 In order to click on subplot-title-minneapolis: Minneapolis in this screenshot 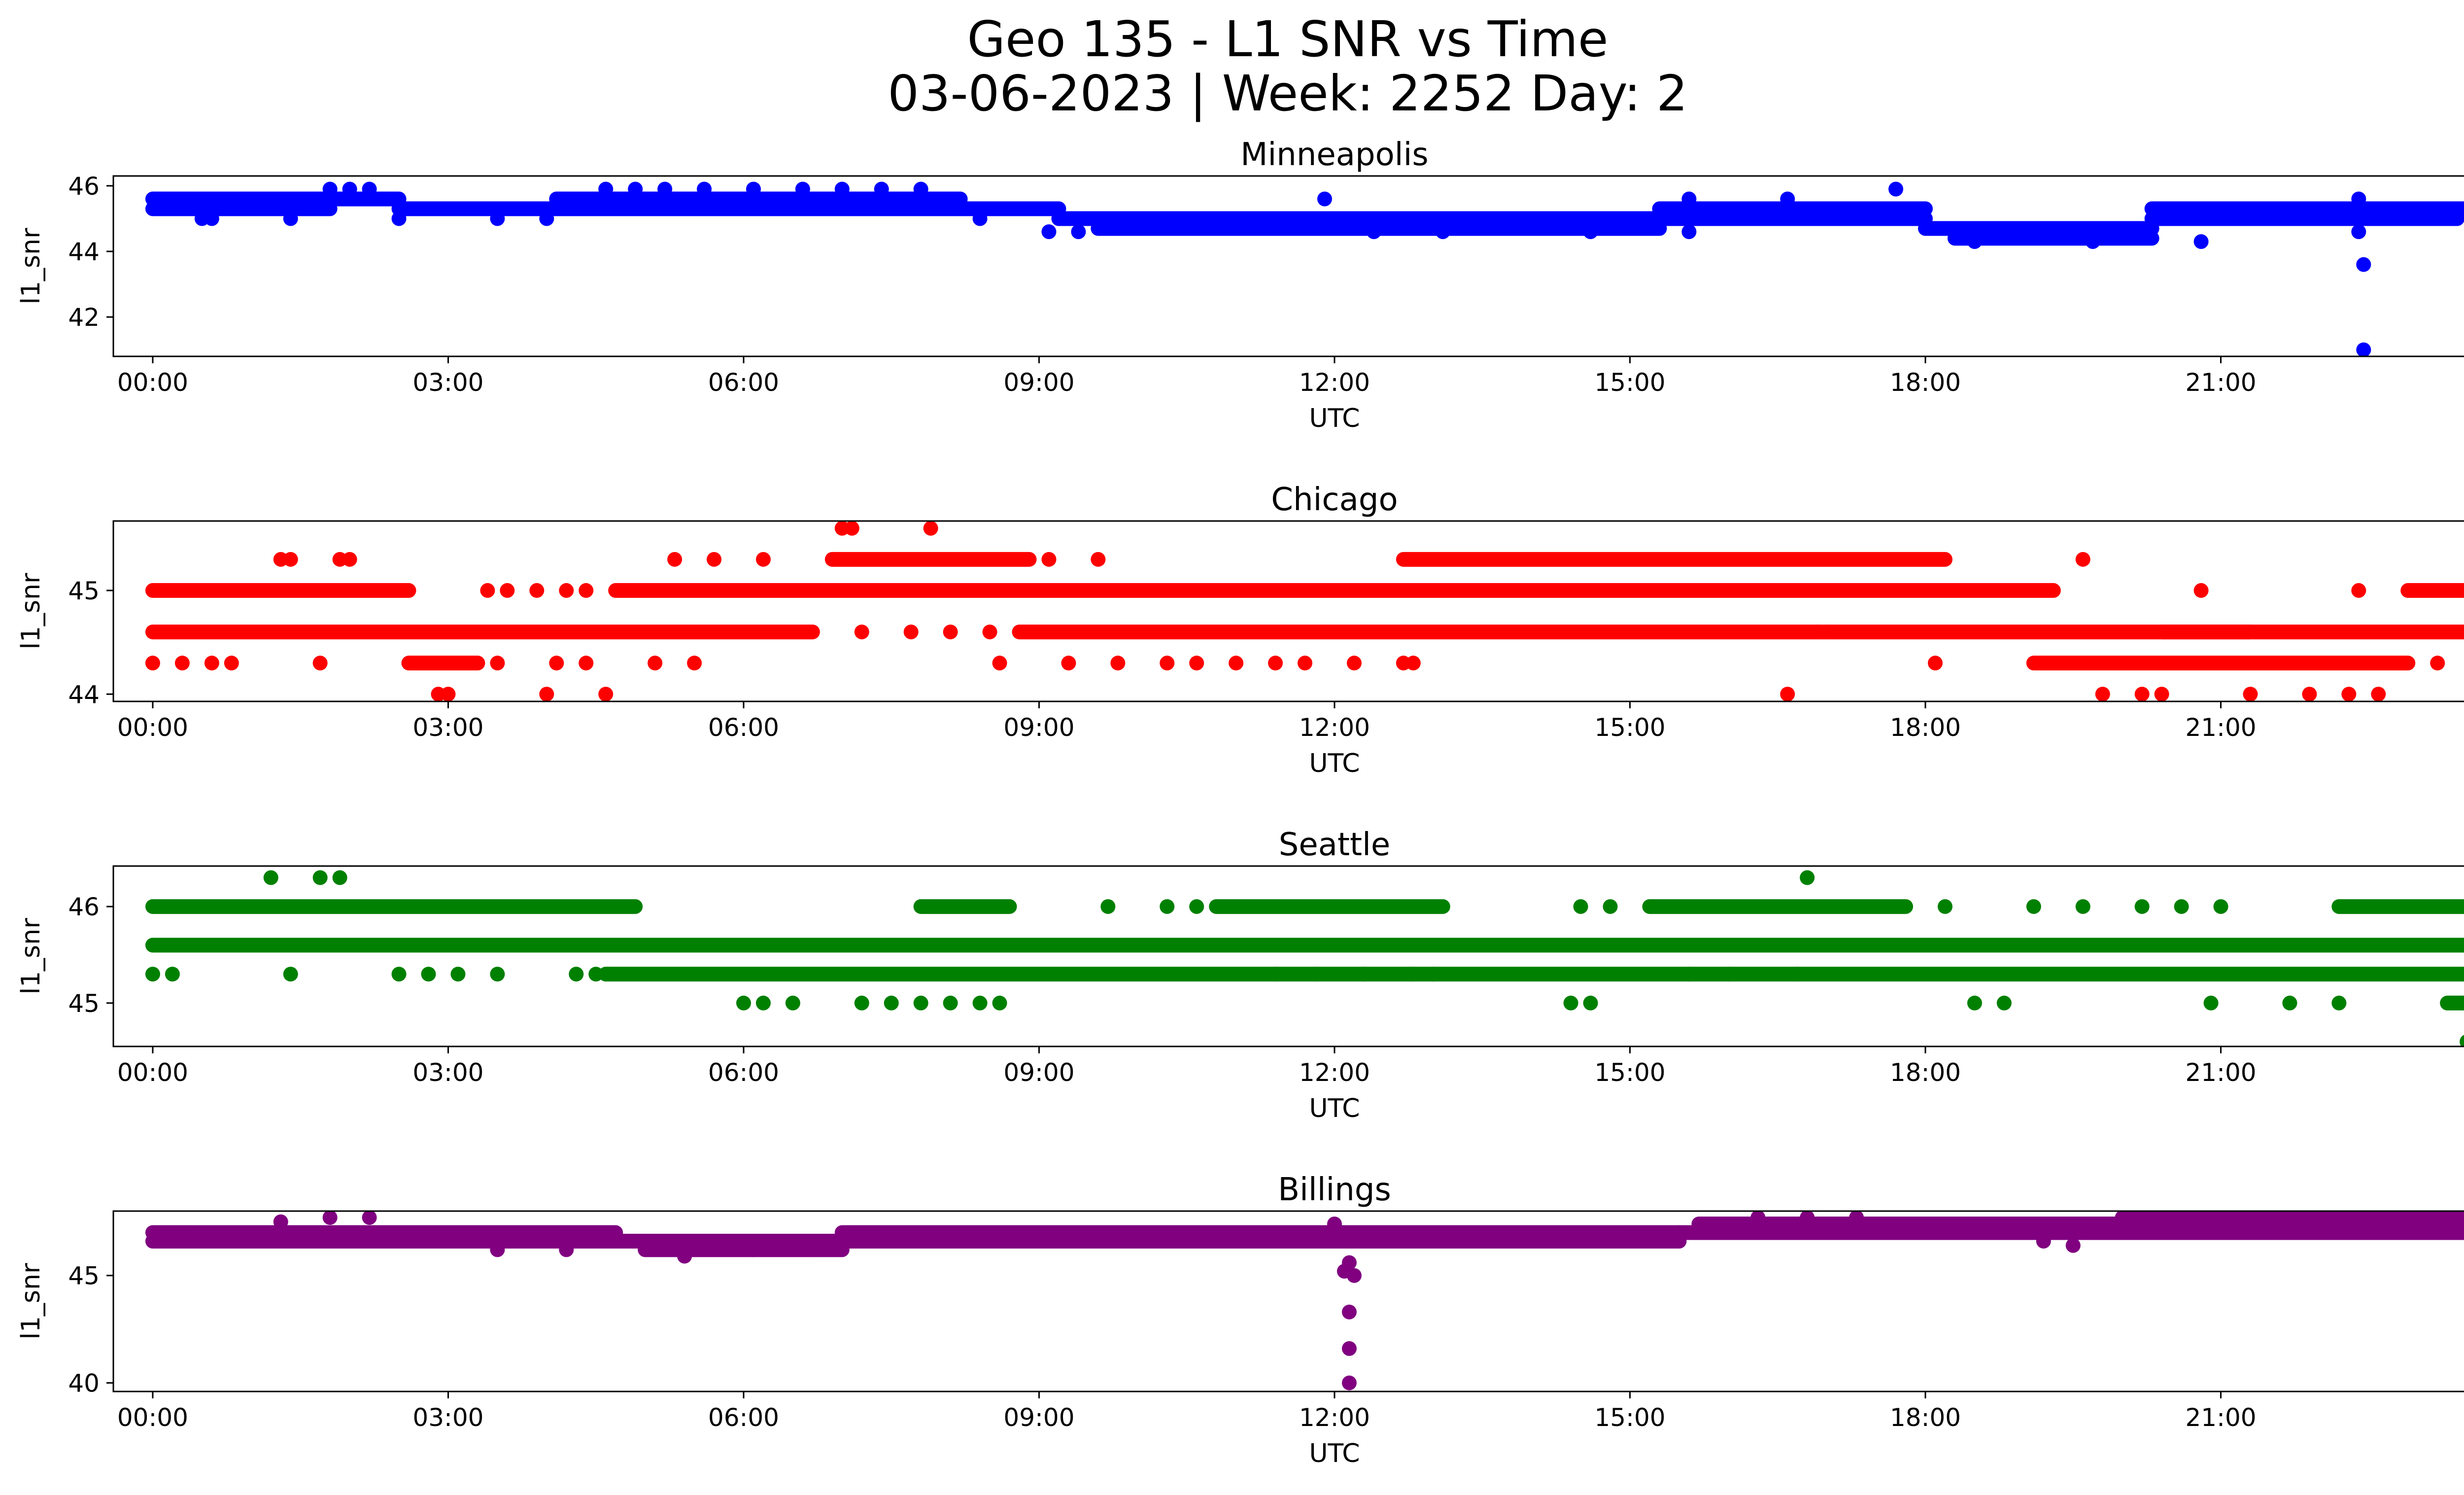, I will do `click(1334, 155)`.